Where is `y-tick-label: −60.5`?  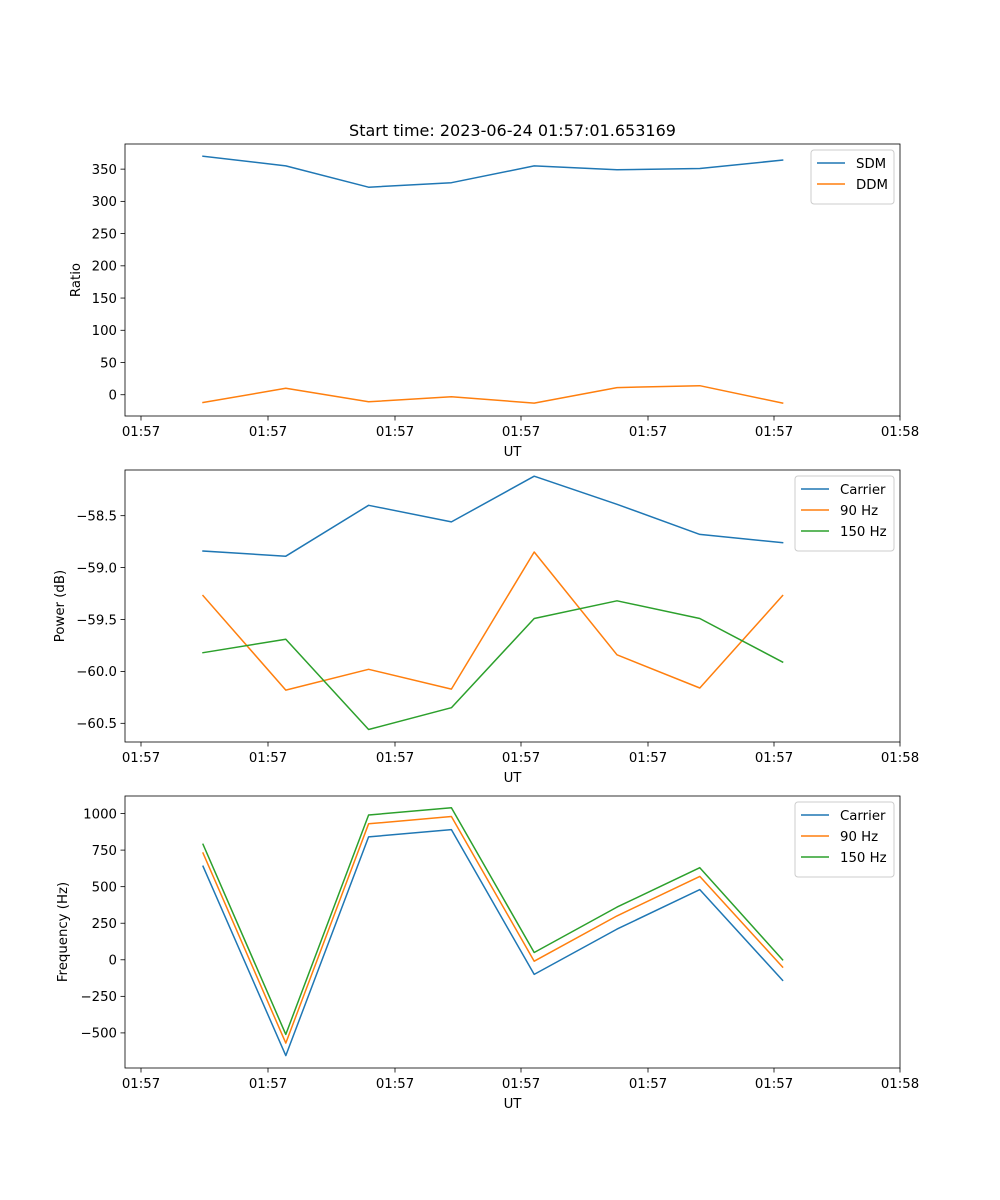 y-tick-label: −60.5 is located at coordinates (96, 724).